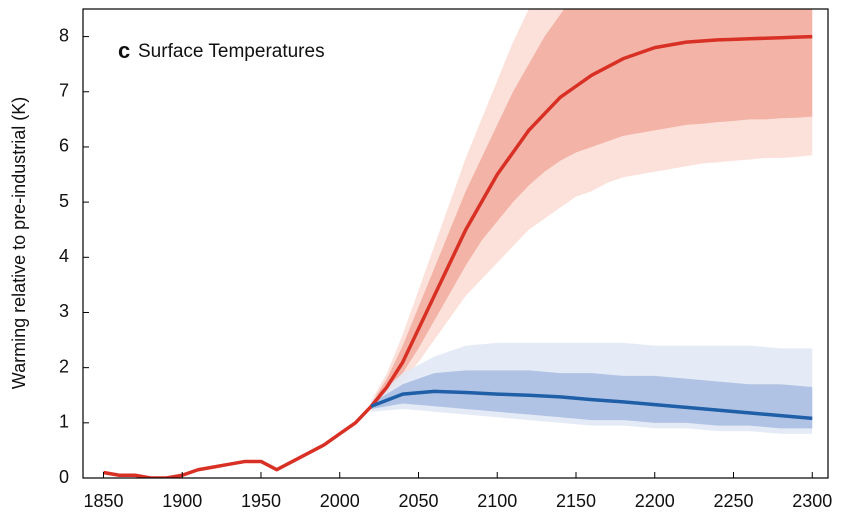  What do you see at coordinates (64, 366) in the screenshot?
I see `y-tick-label: 2` at bounding box center [64, 366].